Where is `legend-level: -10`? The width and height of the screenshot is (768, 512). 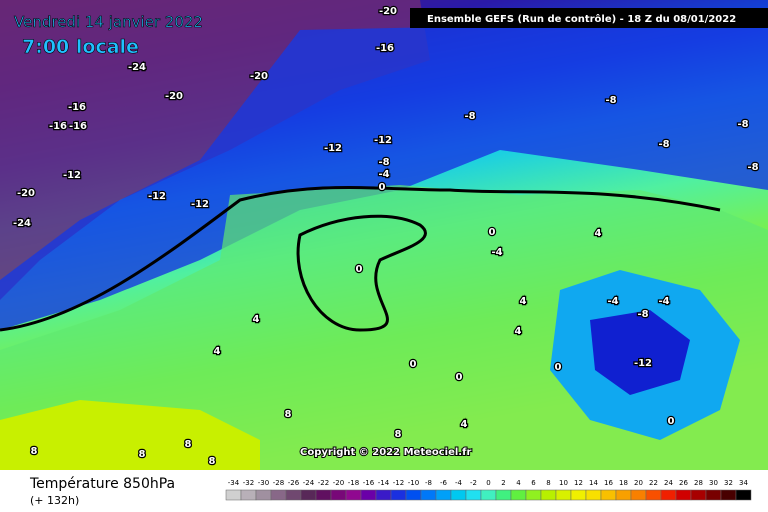
legend-level: -10 is located at coordinates (413, 483).